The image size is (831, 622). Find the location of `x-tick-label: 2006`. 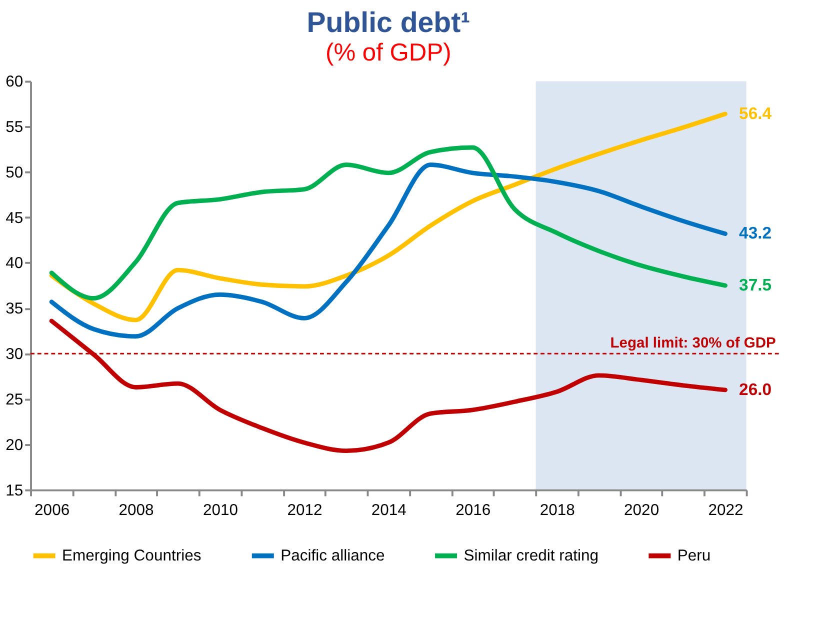

x-tick-label: 2006 is located at coordinates (52, 510).